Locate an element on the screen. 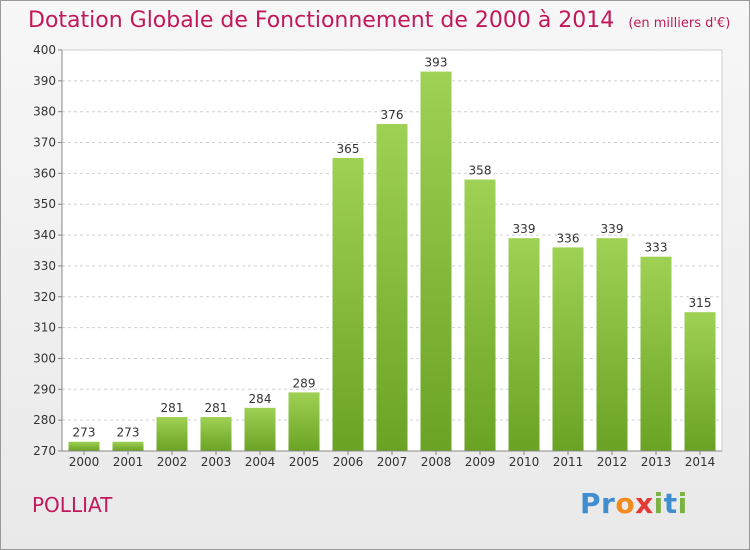  x-tick-label-2011: 2011 is located at coordinates (568, 462).